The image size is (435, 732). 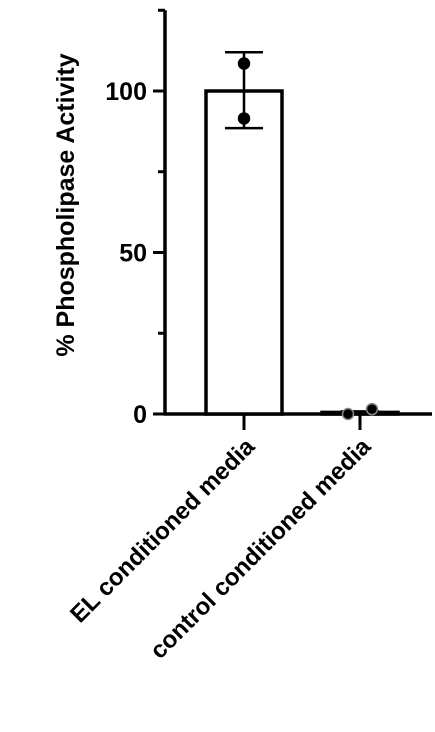 What do you see at coordinates (140, 415) in the screenshot?
I see `y-tick-label: 0` at bounding box center [140, 415].